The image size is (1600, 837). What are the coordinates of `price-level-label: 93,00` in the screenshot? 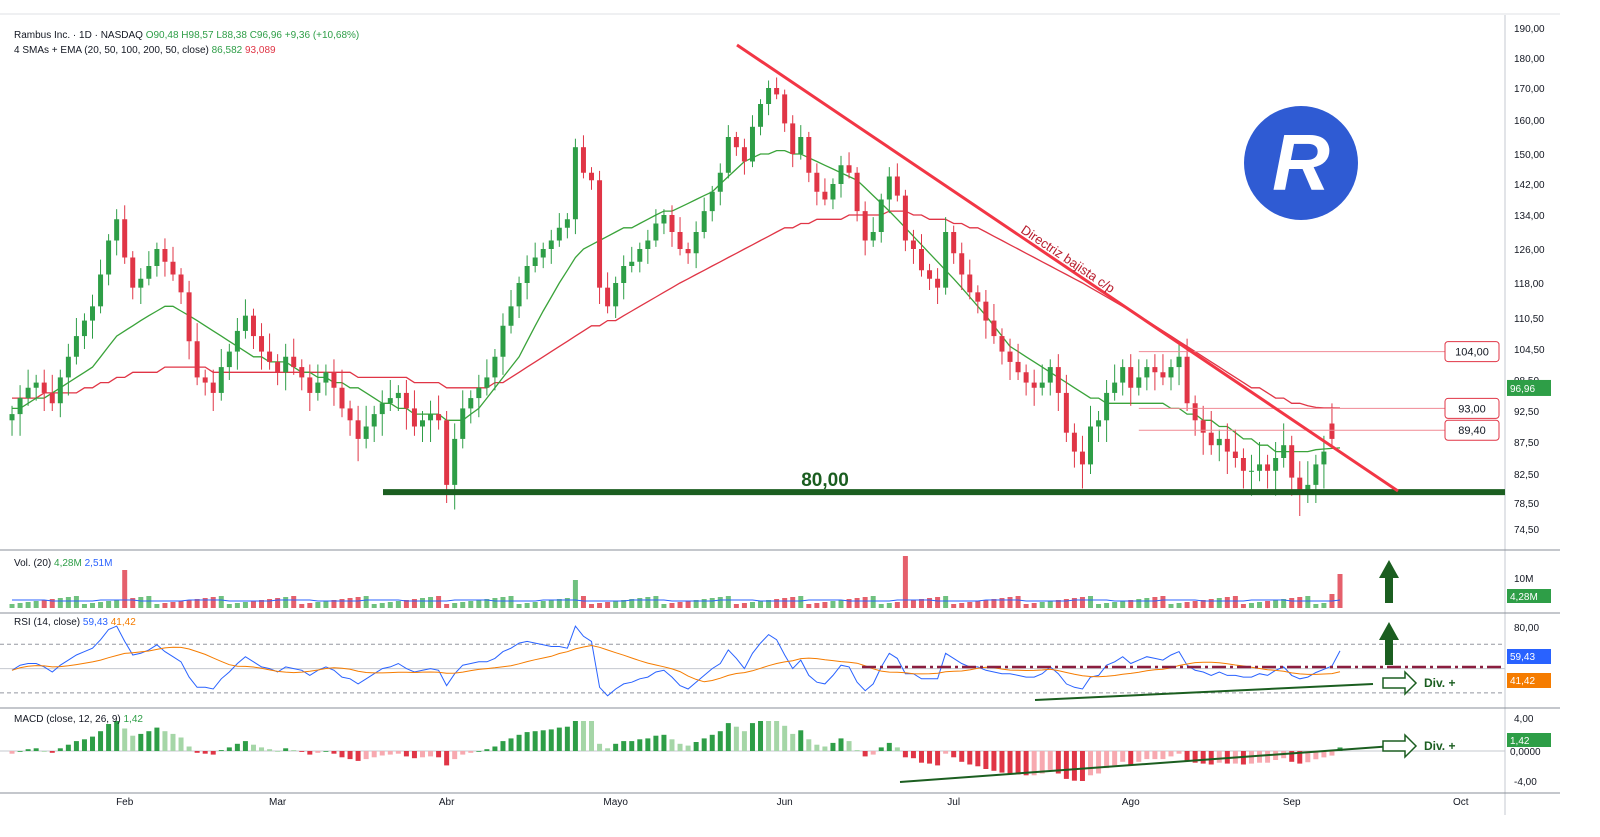 It's located at (1472, 409).